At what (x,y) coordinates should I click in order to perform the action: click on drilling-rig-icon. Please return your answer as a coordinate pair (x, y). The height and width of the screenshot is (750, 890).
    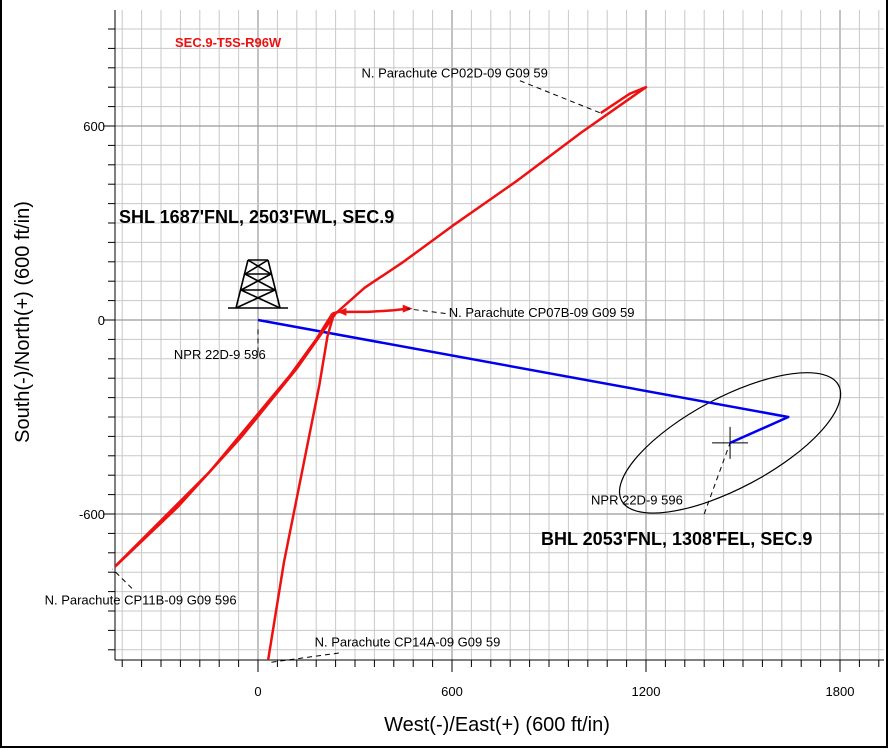
    Looking at the image, I should click on (258, 284).